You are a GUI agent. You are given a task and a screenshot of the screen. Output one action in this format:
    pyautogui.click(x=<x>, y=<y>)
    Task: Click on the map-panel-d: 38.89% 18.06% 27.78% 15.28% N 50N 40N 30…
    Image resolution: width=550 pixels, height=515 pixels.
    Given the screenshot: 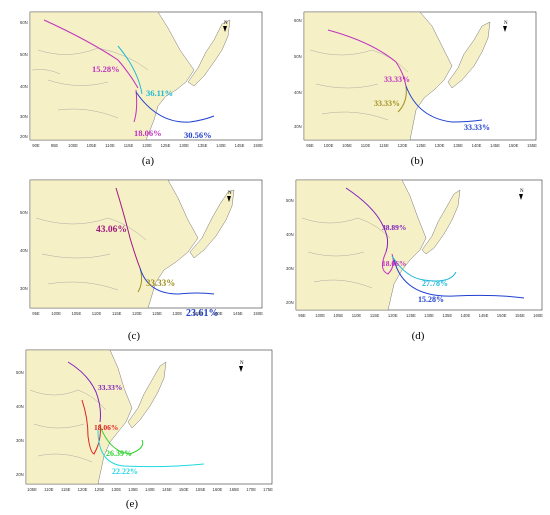 What is the action you would take?
    pyautogui.click(x=415, y=250)
    